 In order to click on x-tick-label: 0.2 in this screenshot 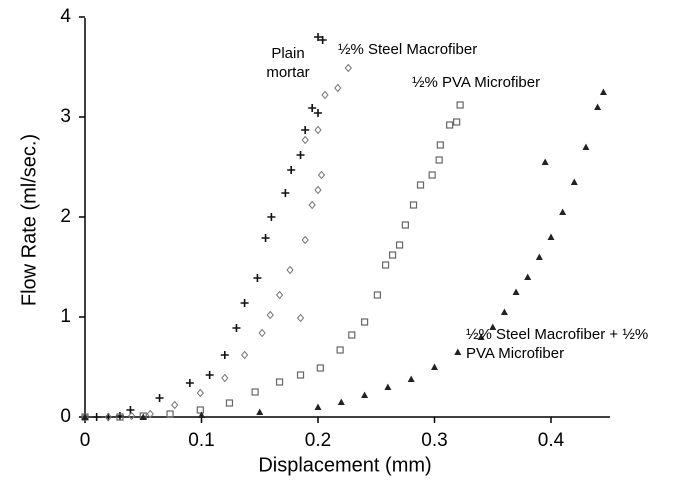, I will do `click(318, 440)`.